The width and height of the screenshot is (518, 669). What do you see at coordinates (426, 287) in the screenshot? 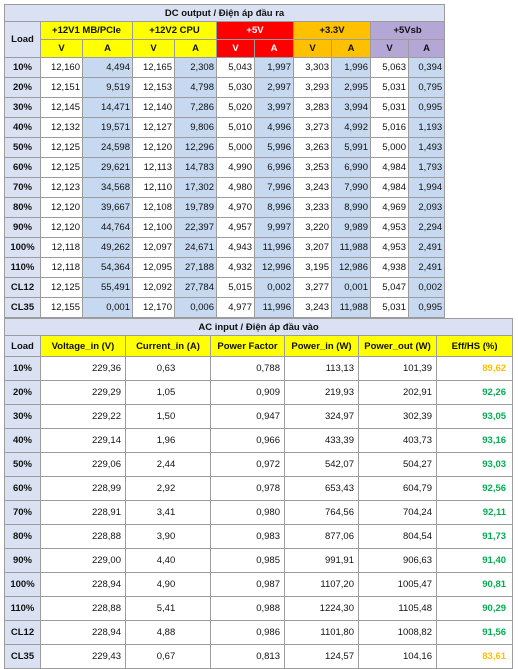
I see `current-cell: 0,002` at bounding box center [426, 287].